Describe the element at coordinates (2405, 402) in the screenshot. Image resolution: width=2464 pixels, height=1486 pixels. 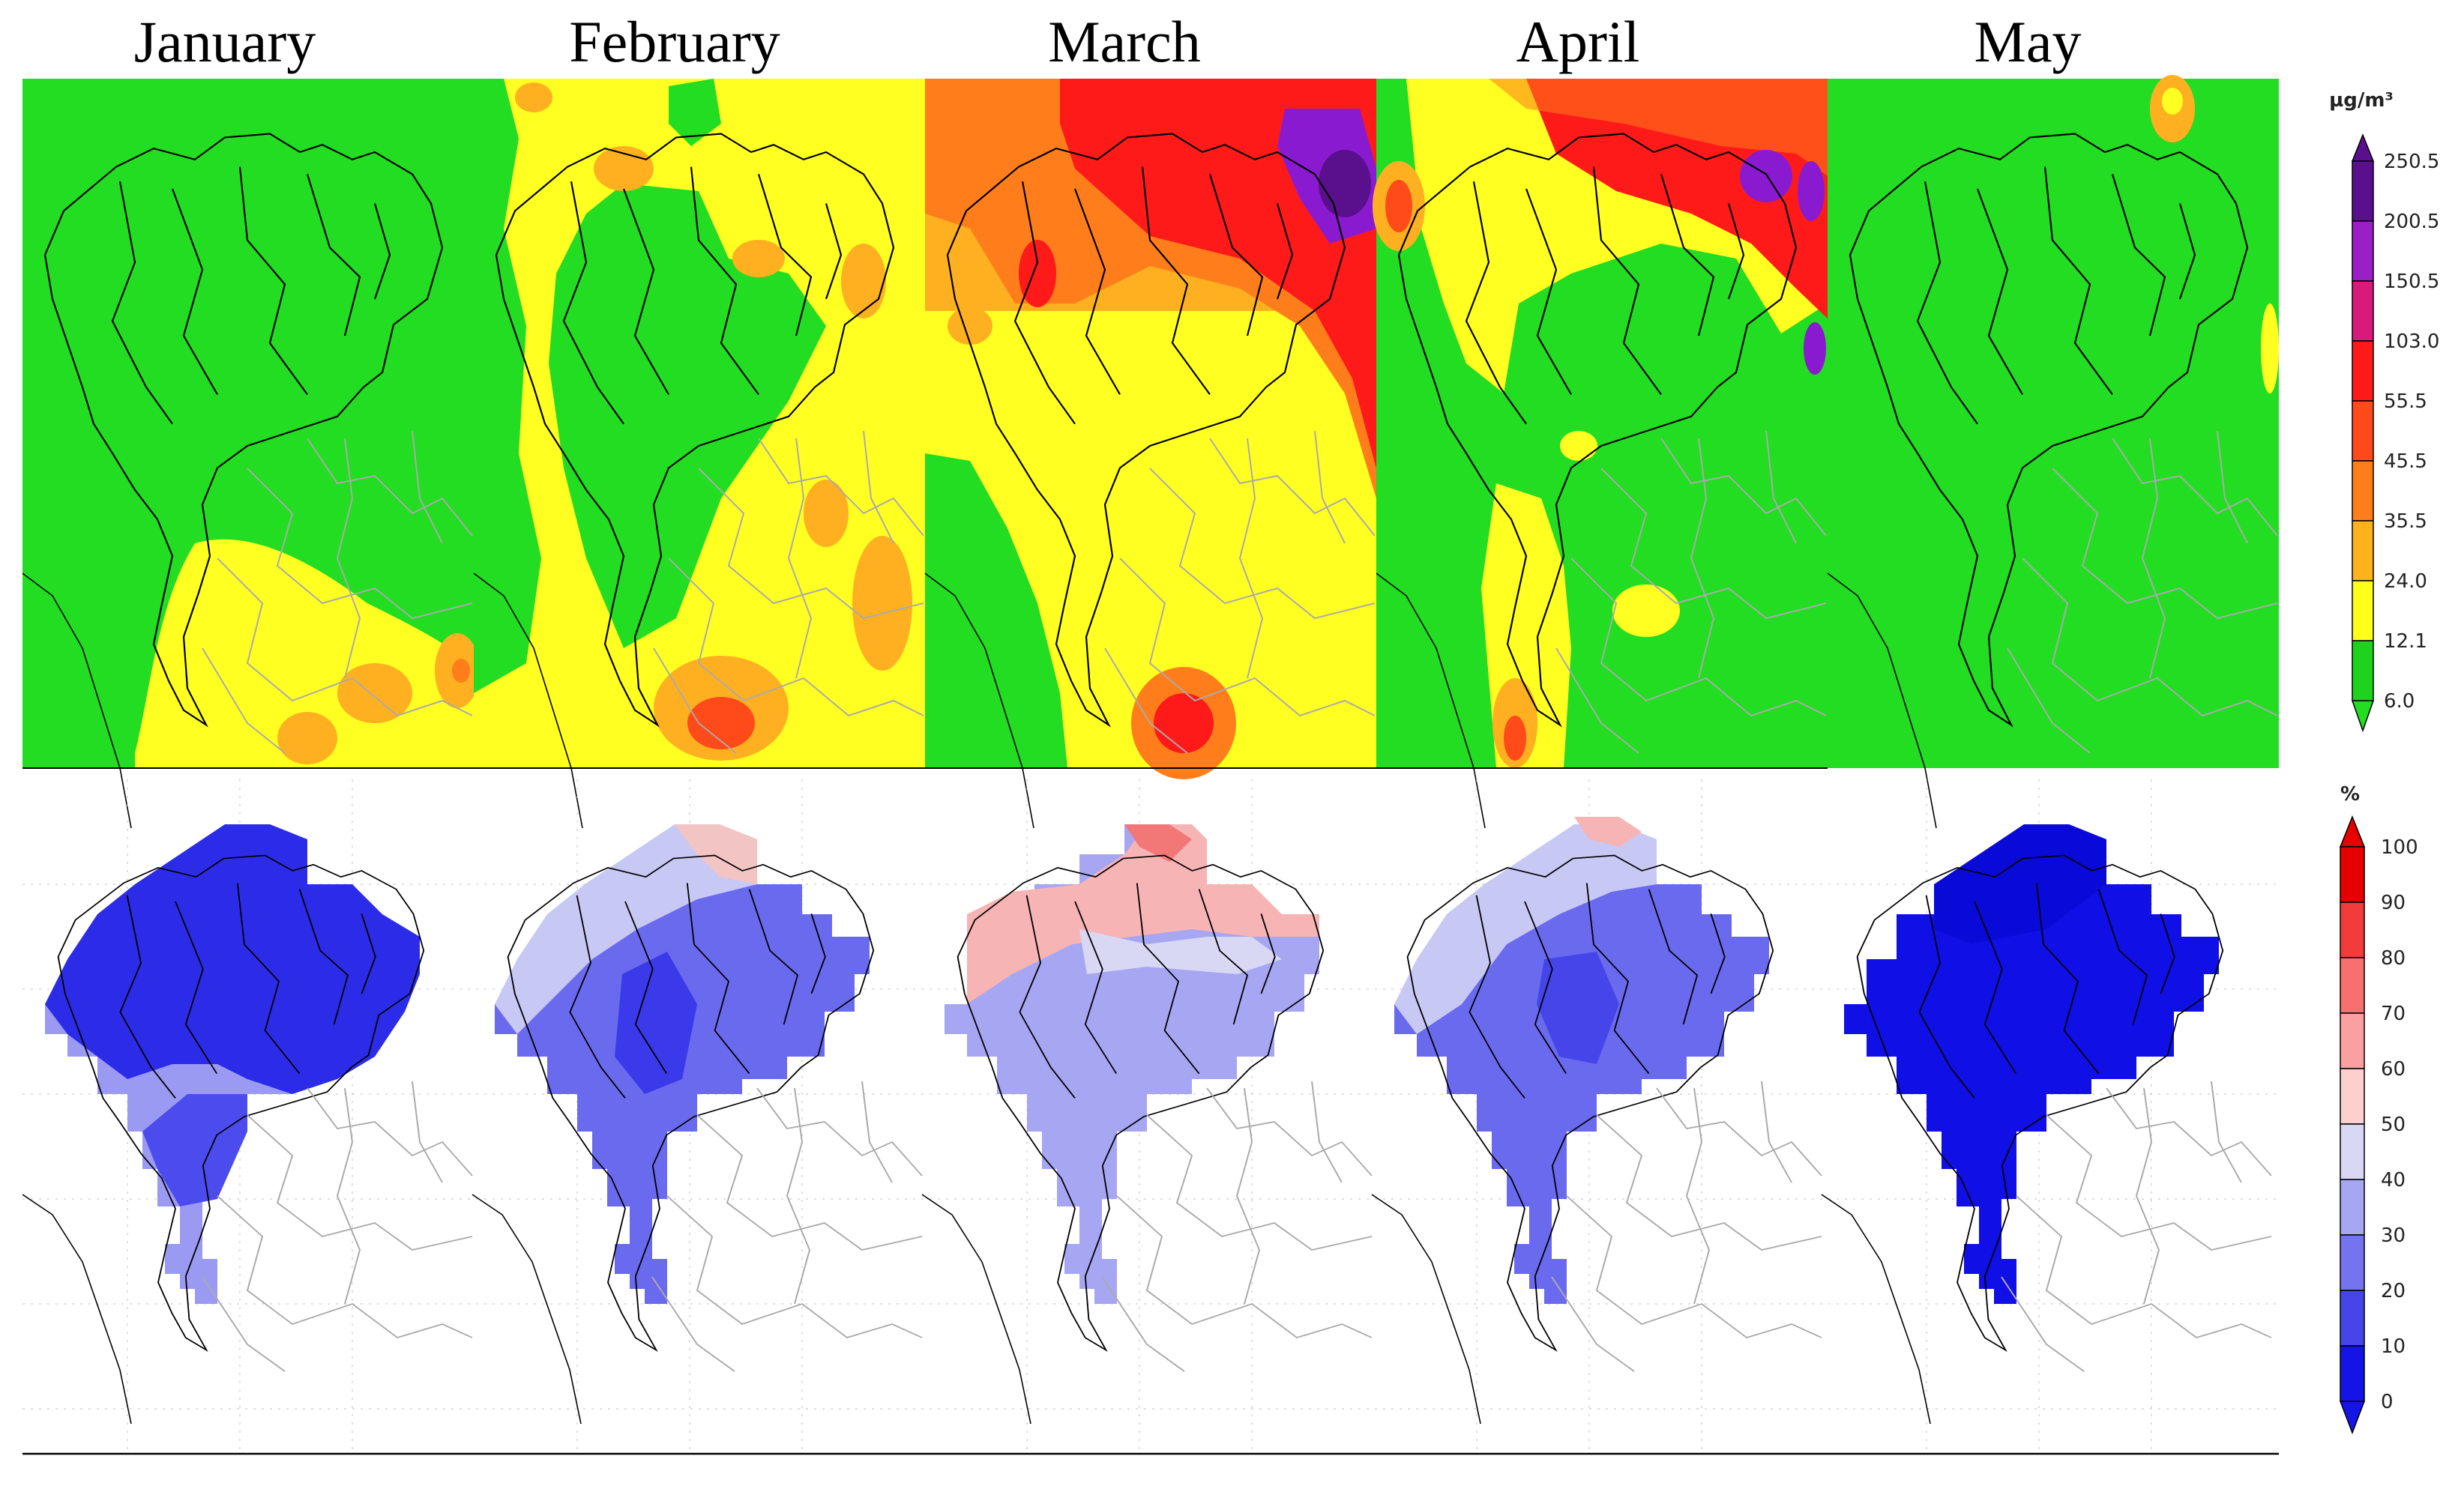
I see `pm-colorbar-tick-label: 55.5` at that location.